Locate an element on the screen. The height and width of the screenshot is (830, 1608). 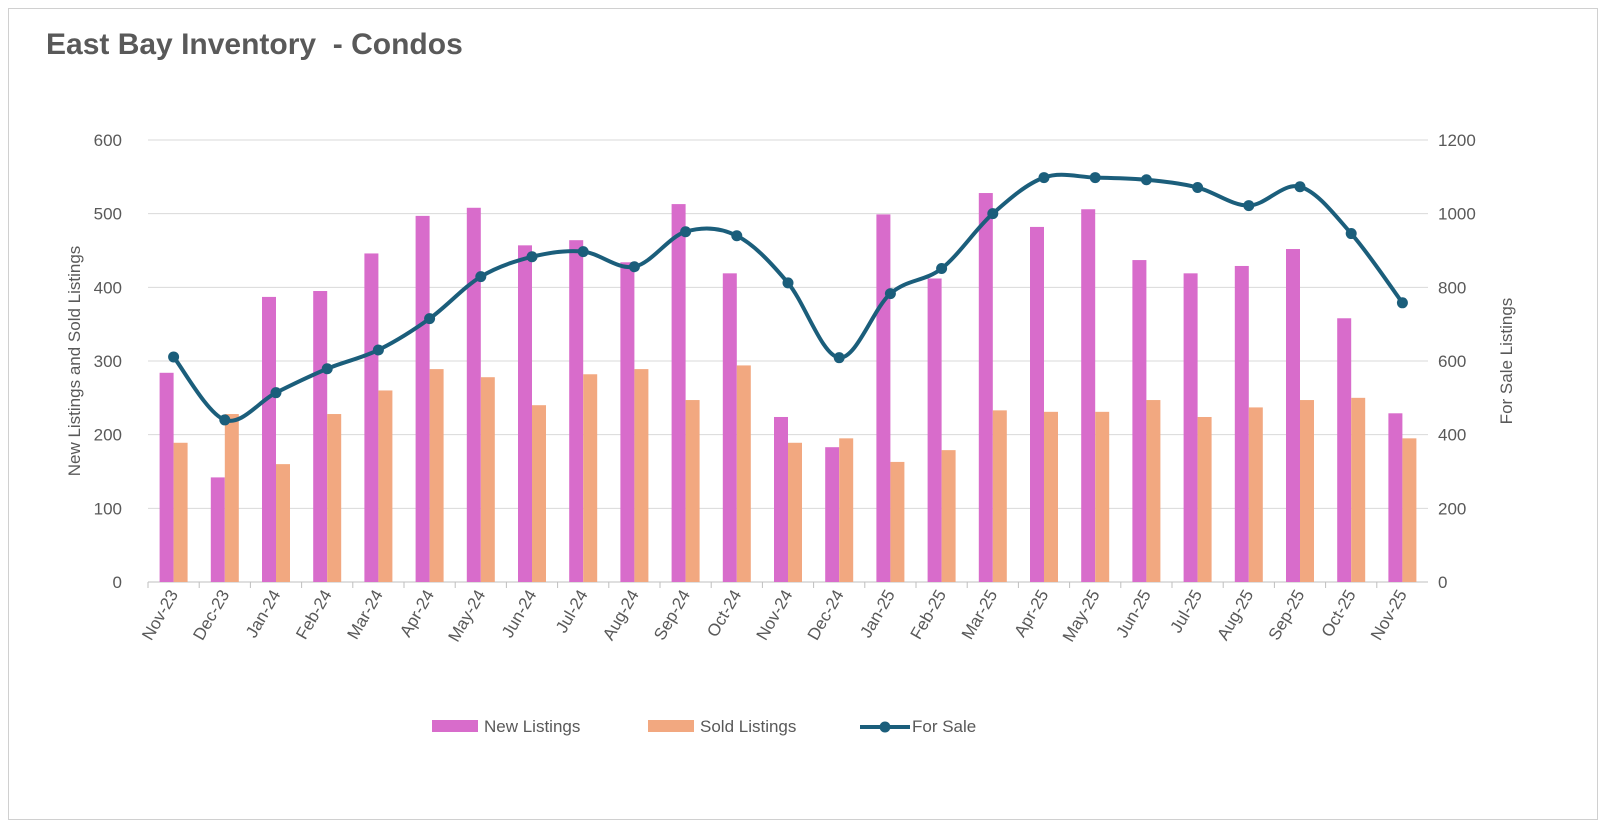
x-tick-label: Sep-24 is located at coordinates (672, 615).